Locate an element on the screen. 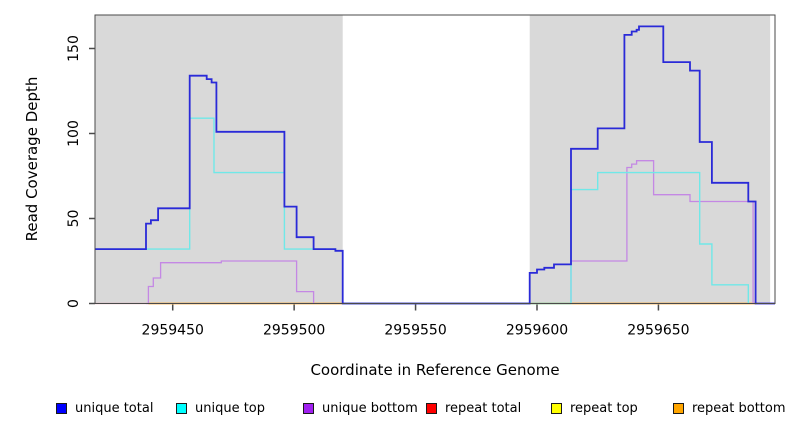 Image resolution: width=792 pixels, height=432 pixels. y-axis-tick-label: 0 is located at coordinates (74, 303).